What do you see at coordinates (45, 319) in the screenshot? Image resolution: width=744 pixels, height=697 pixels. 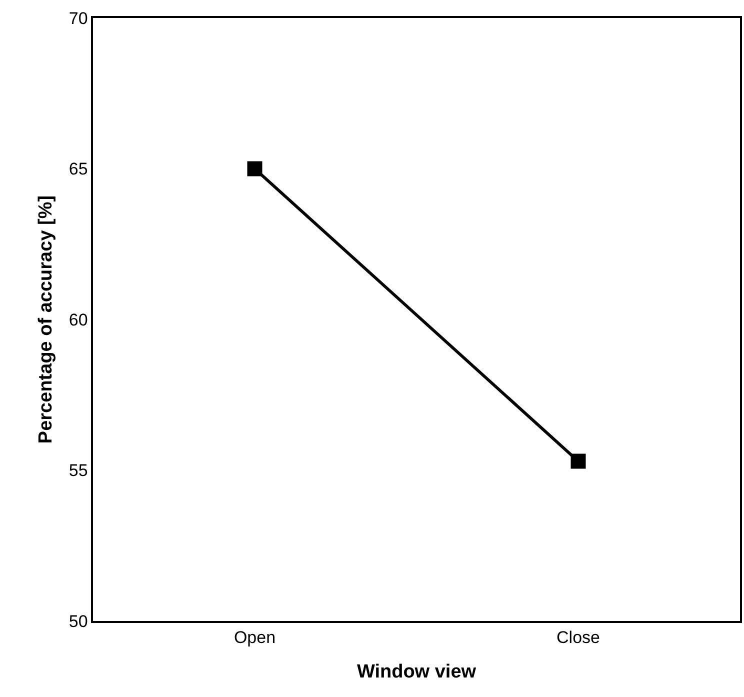 I see `y-axis-title: Percentage of accuracy [%]` at bounding box center [45, 319].